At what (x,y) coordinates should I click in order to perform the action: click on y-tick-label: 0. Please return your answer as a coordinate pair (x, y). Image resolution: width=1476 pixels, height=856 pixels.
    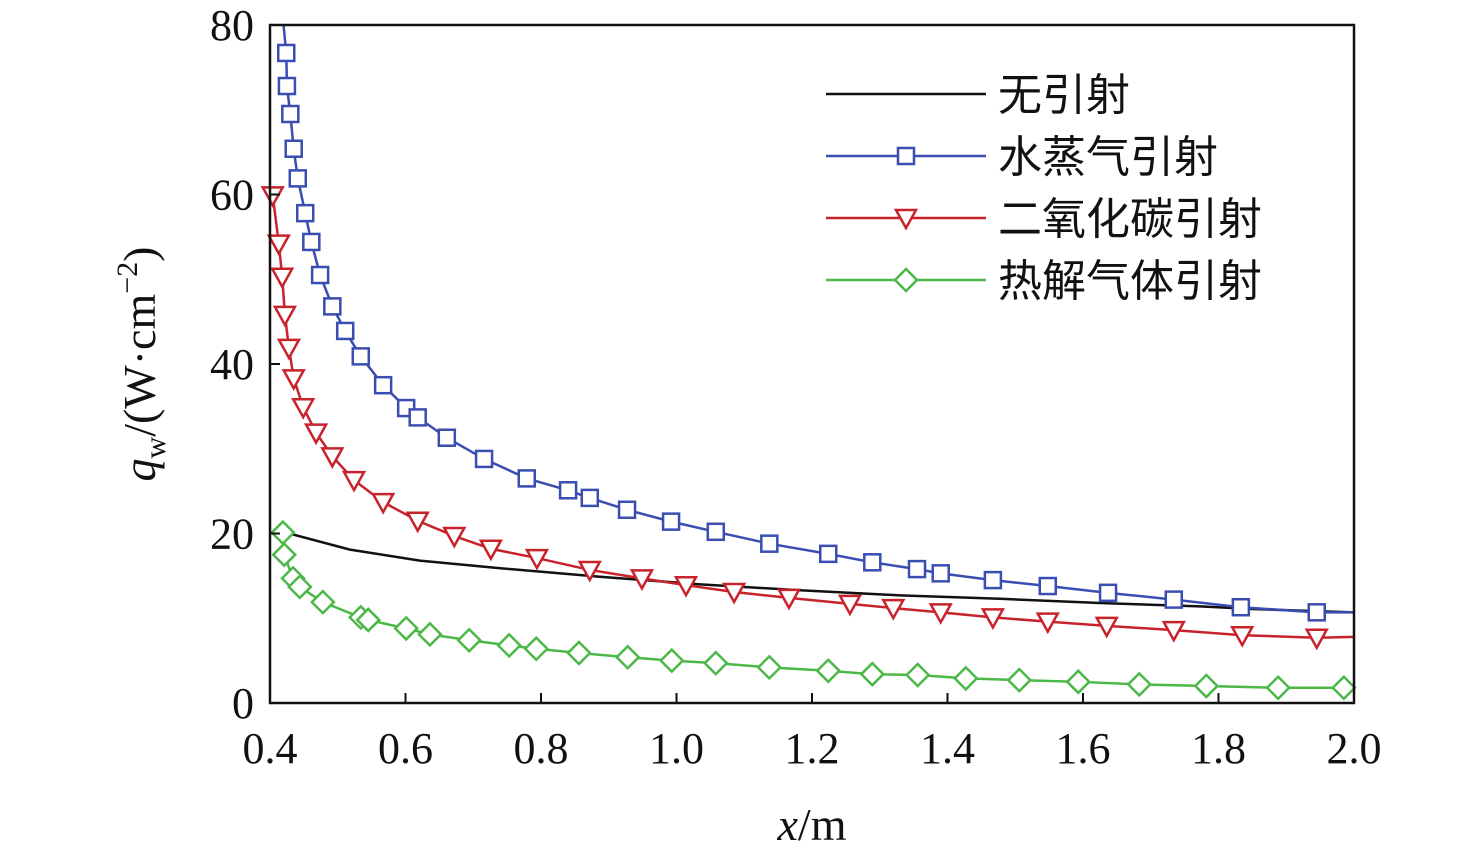
    Looking at the image, I should click on (243, 703).